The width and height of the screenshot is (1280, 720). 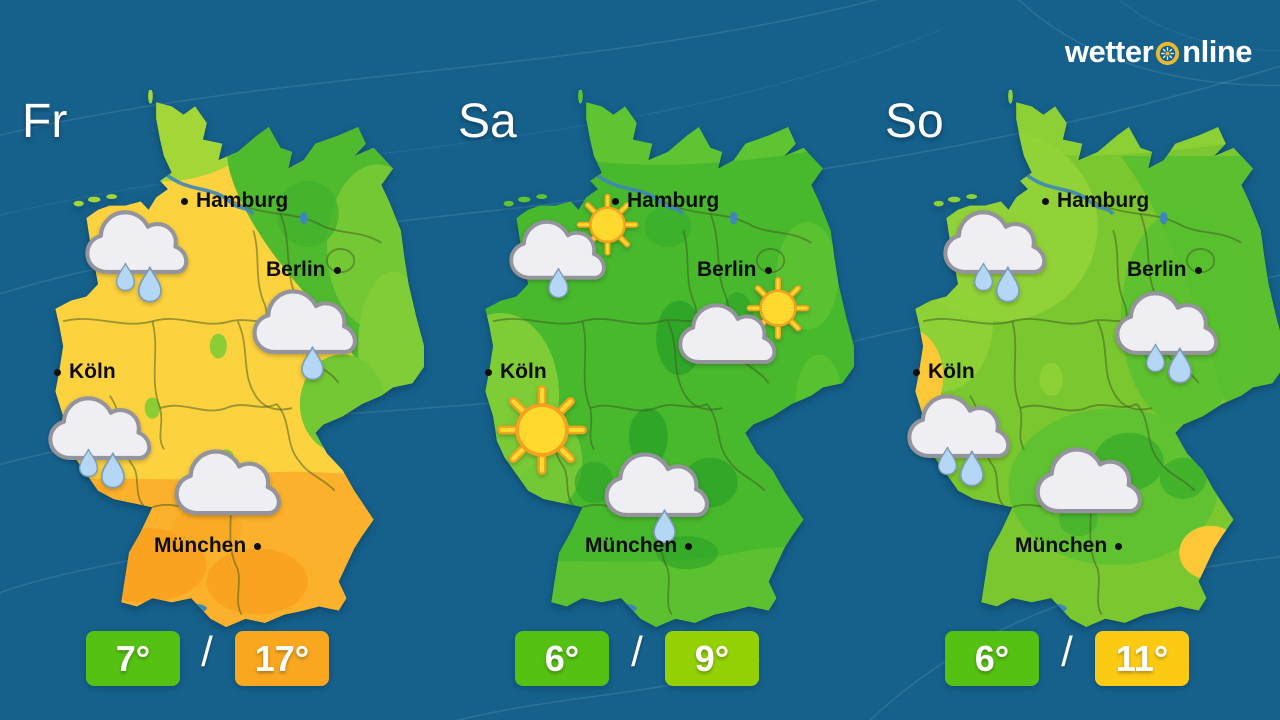 What do you see at coordinates (914, 121) in the screenshot?
I see `day-label-so: So` at bounding box center [914, 121].